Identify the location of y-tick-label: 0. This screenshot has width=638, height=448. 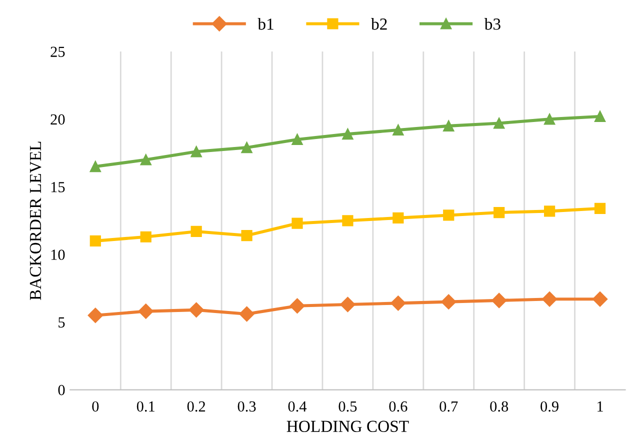
(61, 390).